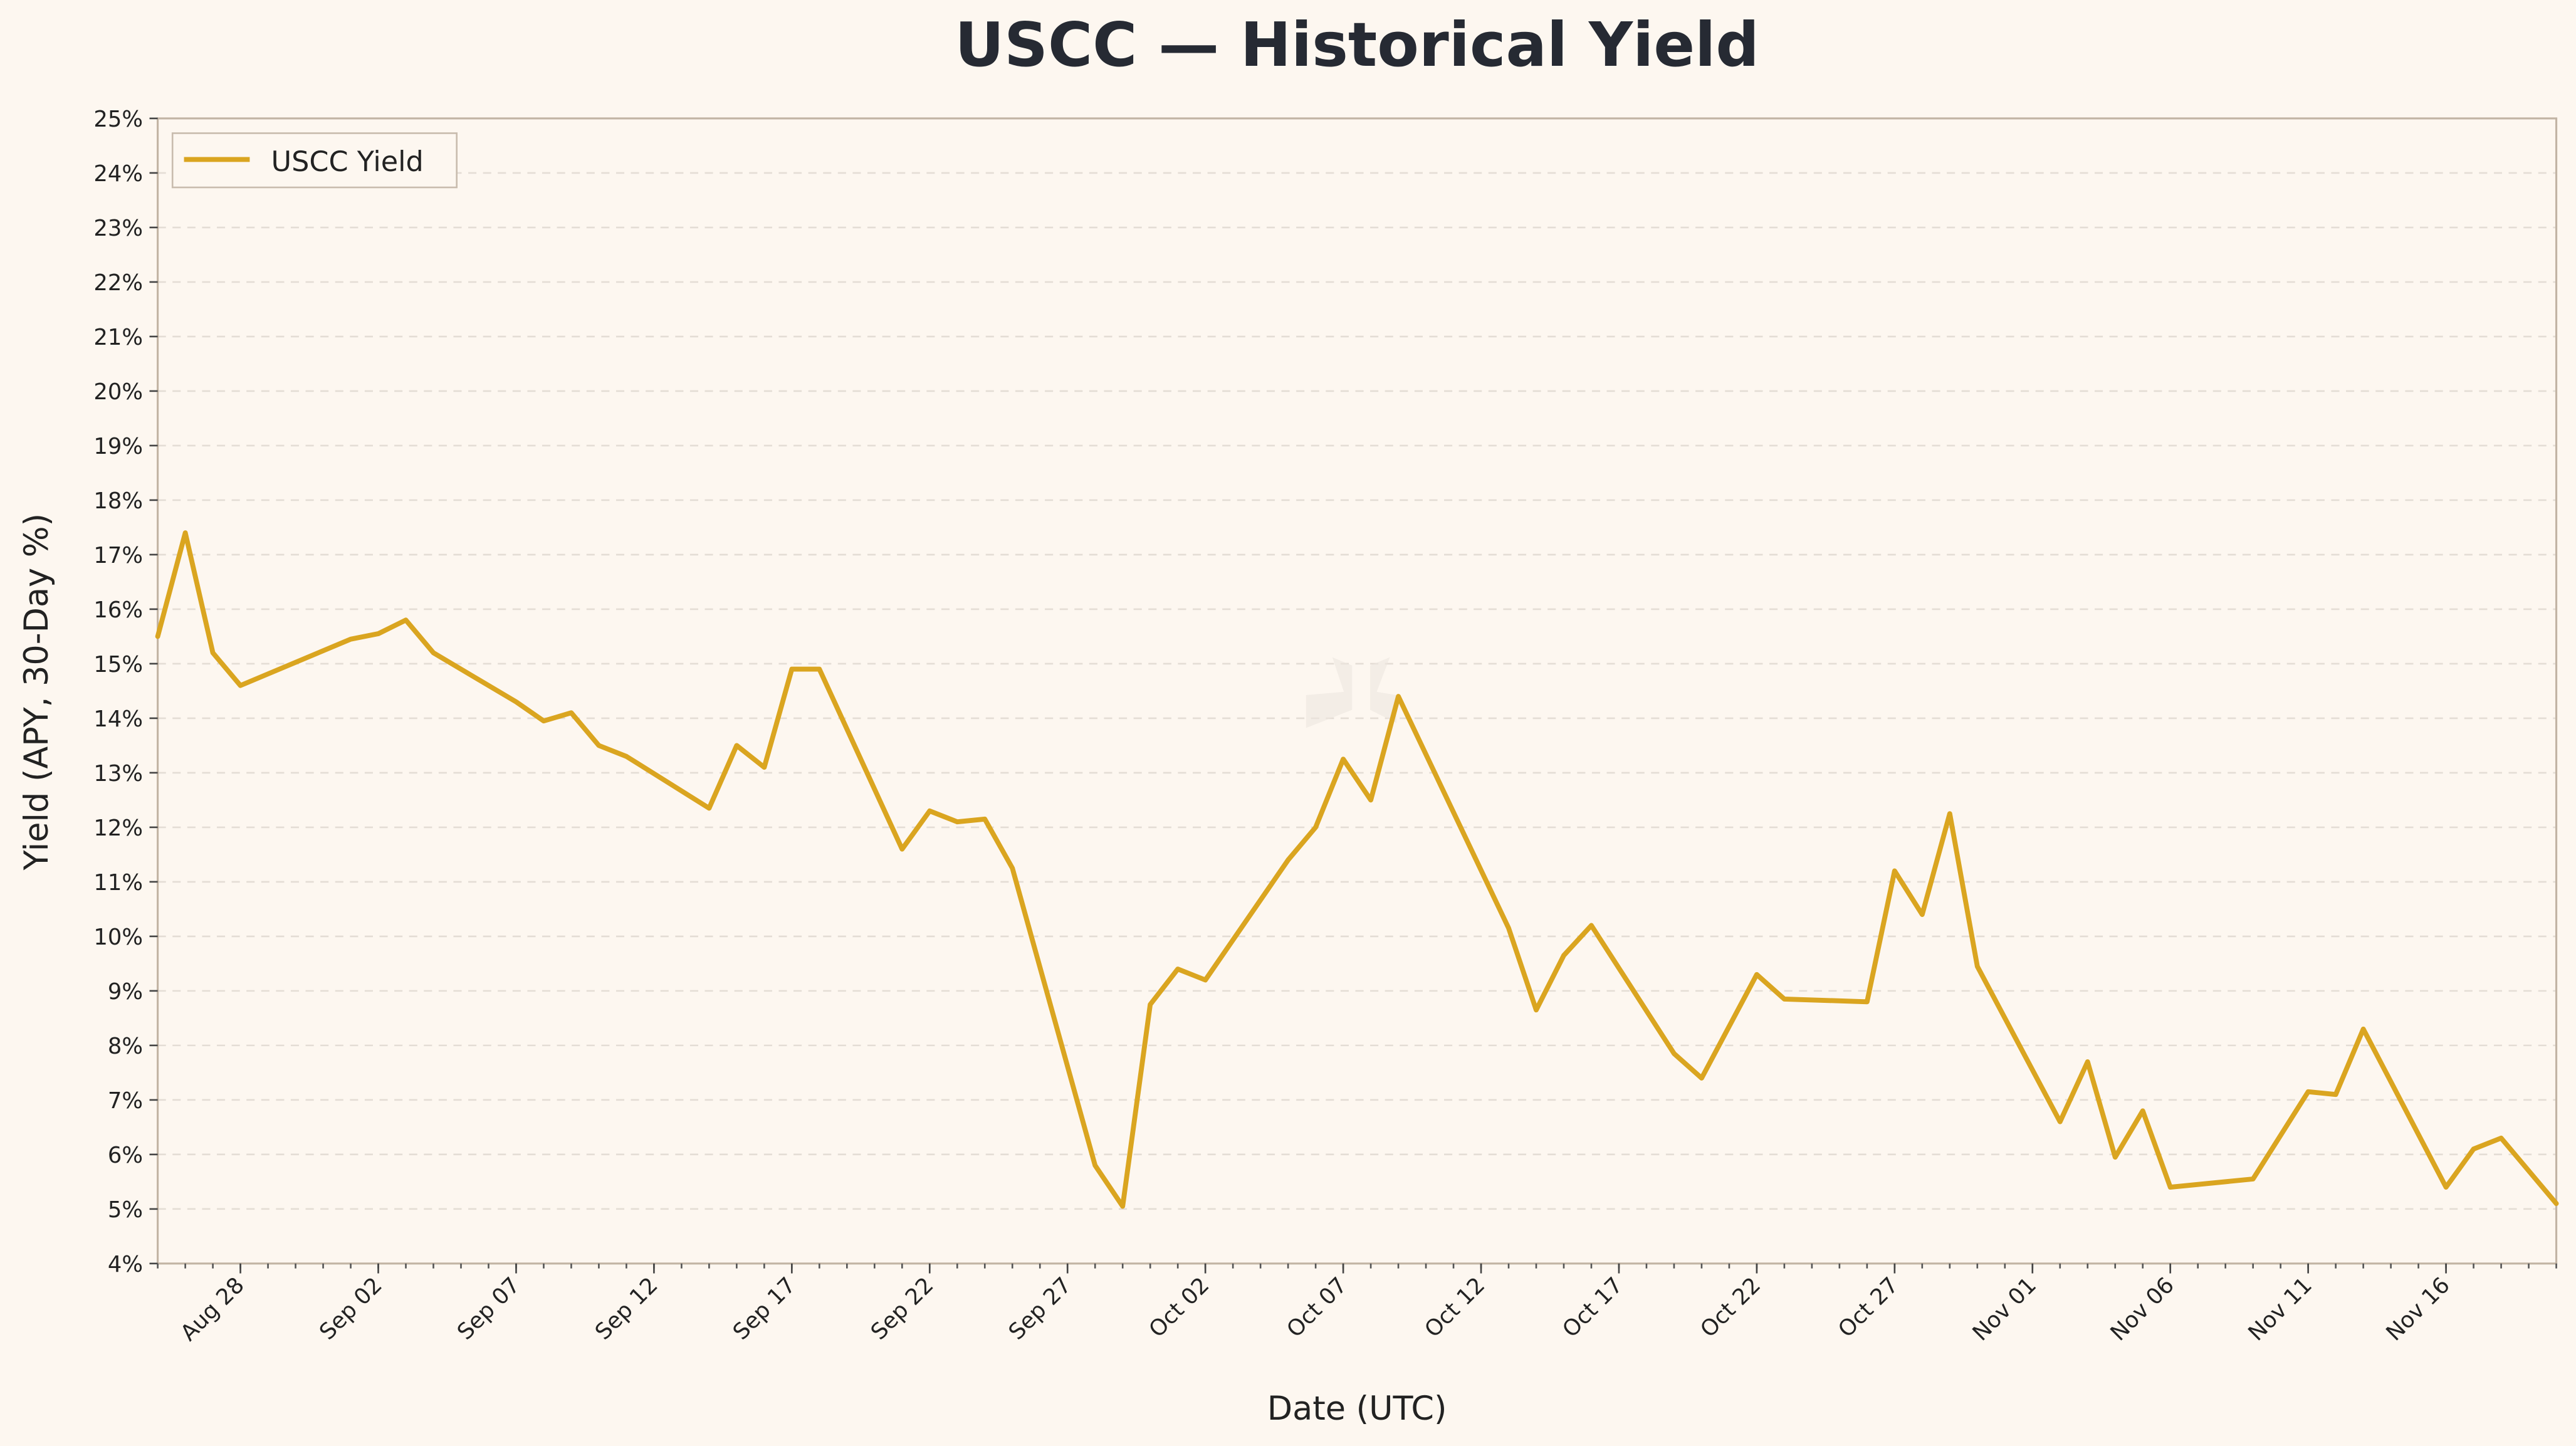 The height and width of the screenshot is (1446, 2576). I want to click on y-tick-label: 13%, so click(118, 774).